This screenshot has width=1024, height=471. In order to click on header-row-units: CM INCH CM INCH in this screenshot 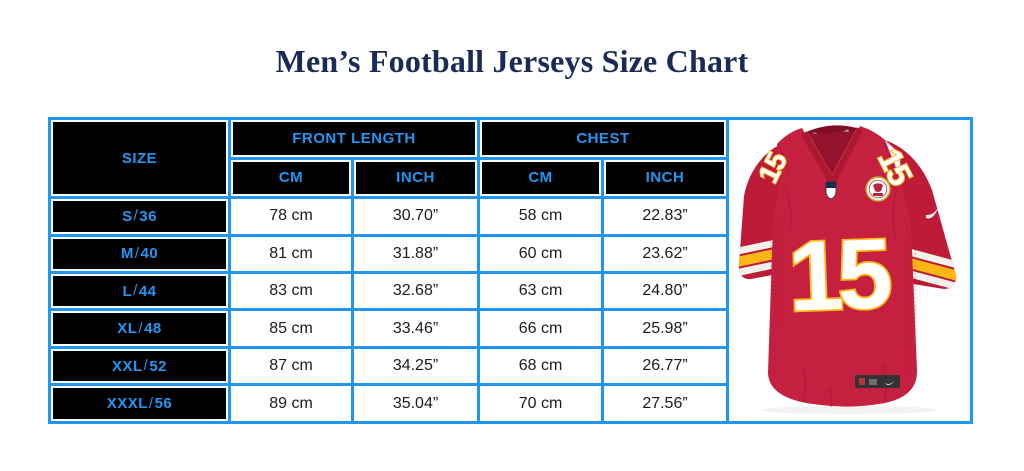, I will do `click(511, 178)`.